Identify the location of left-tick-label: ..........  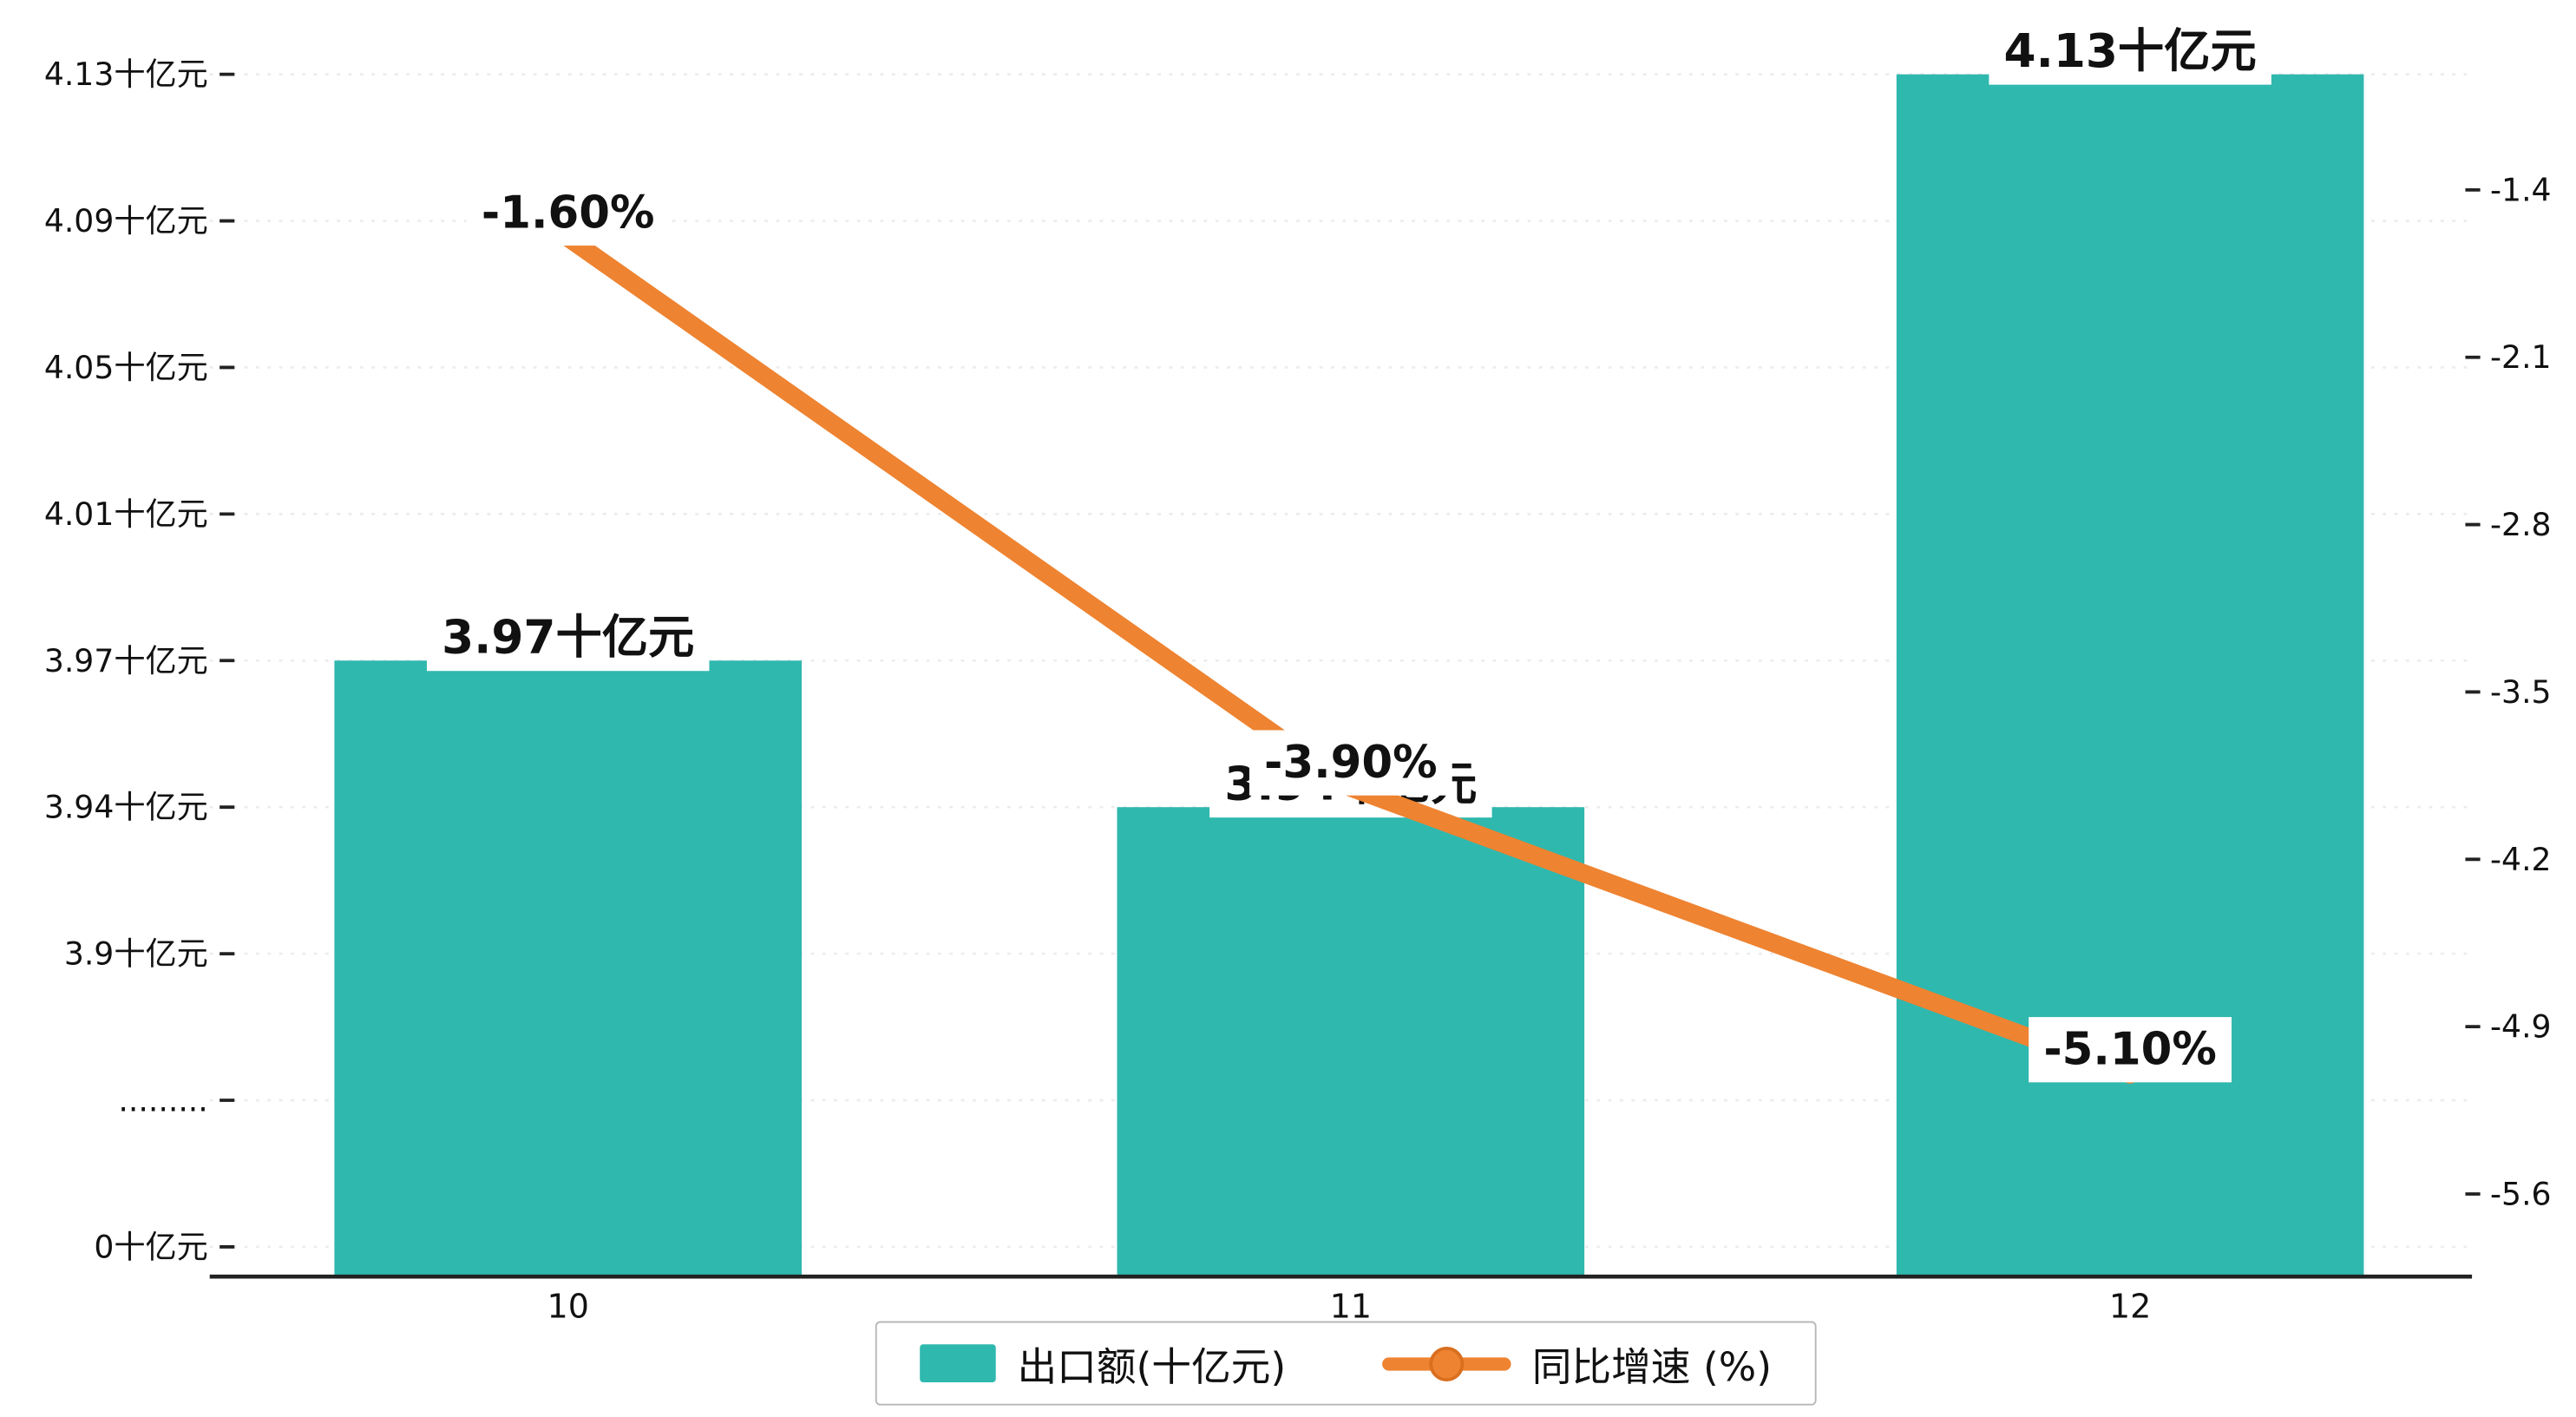
(162, 1100).